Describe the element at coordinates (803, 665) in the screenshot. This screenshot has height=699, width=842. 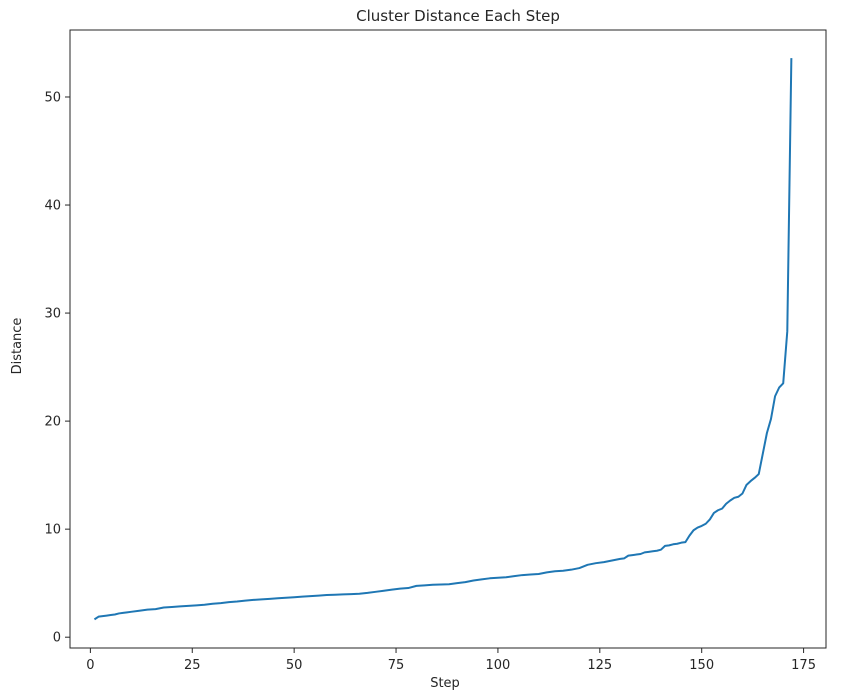
I see `x-tick-label: 175` at that location.